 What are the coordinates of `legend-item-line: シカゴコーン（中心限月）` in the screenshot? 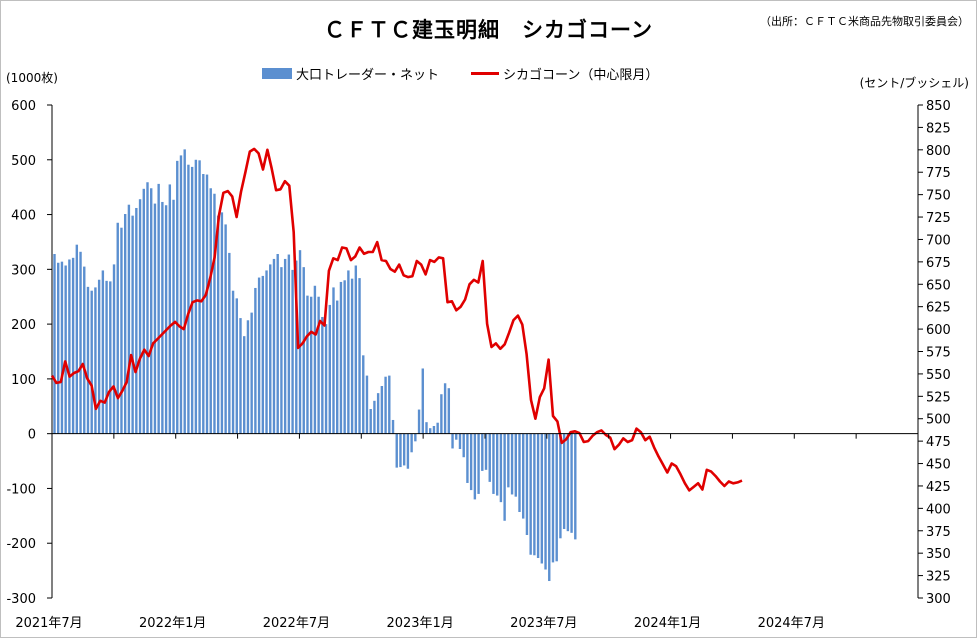 It's located at (564, 73).